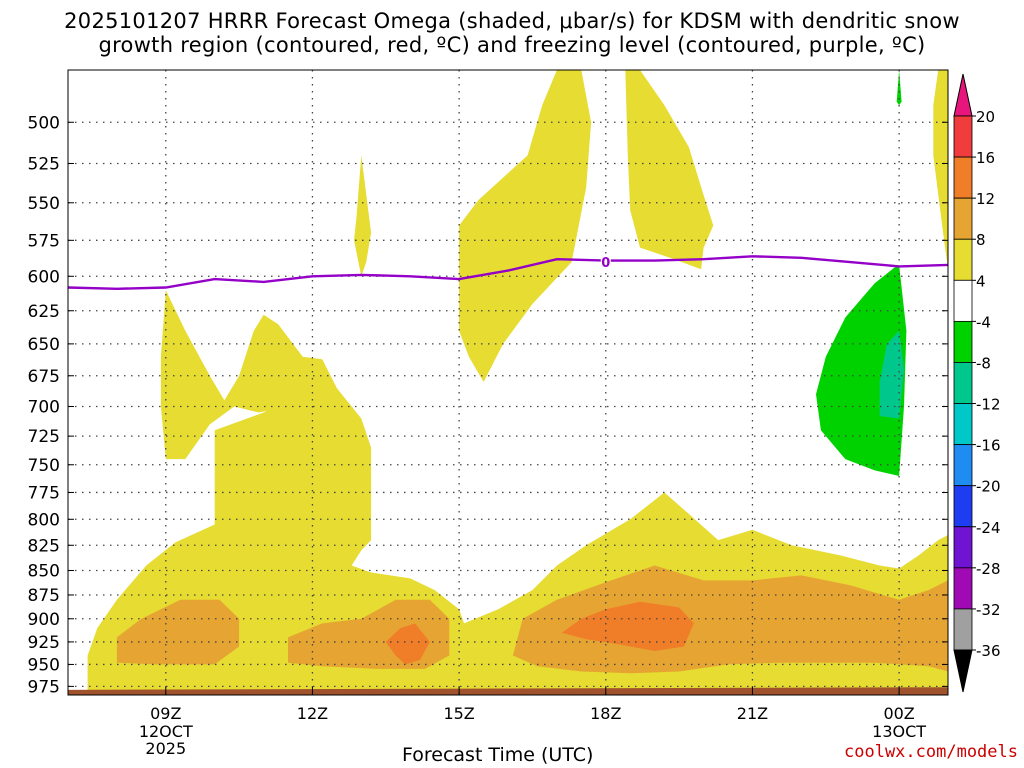 Image resolution: width=1024 pixels, height=768 pixels. Describe the element at coordinates (44, 687) in the screenshot. I see `y-tick-label: 975` at that location.